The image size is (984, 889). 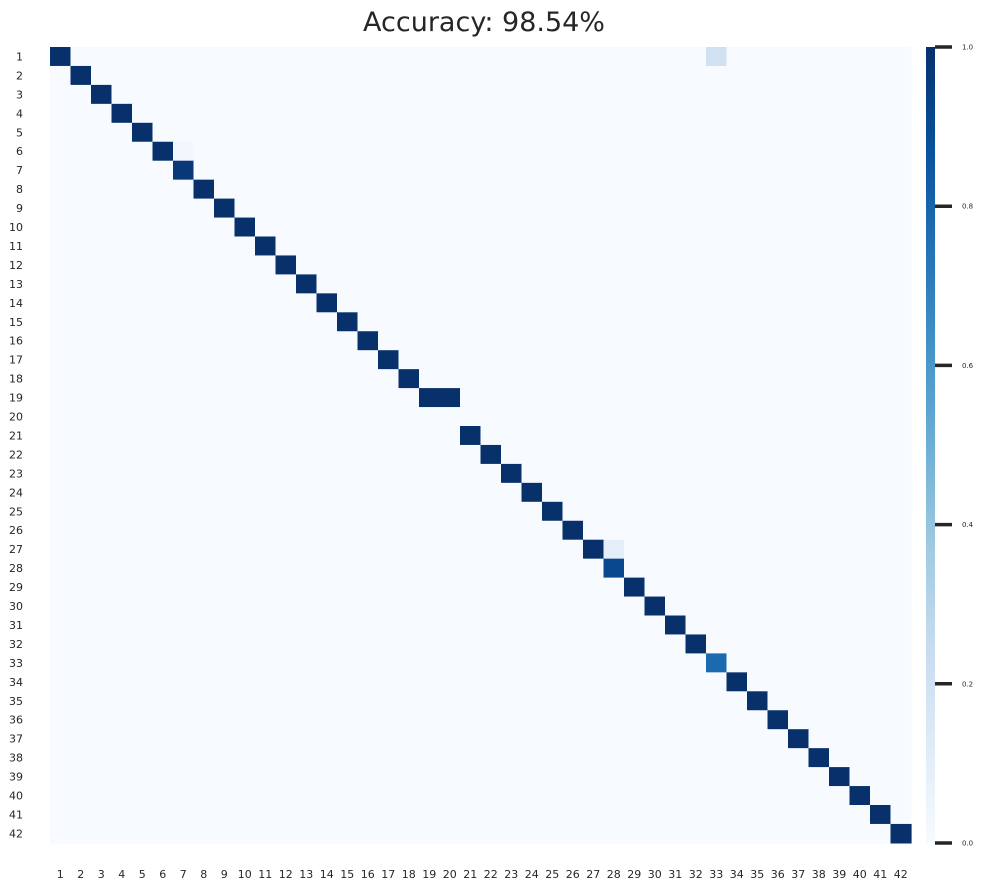 I want to click on heatmap-cell-r40-c8, so click(x=204, y=796).